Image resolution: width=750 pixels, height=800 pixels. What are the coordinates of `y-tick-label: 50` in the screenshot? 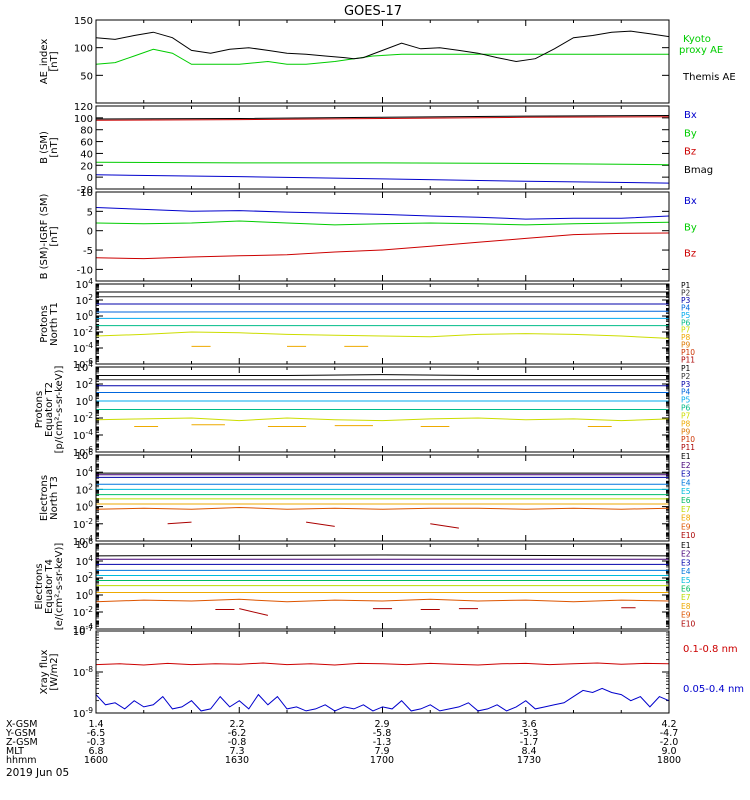 It's located at (86, 76).